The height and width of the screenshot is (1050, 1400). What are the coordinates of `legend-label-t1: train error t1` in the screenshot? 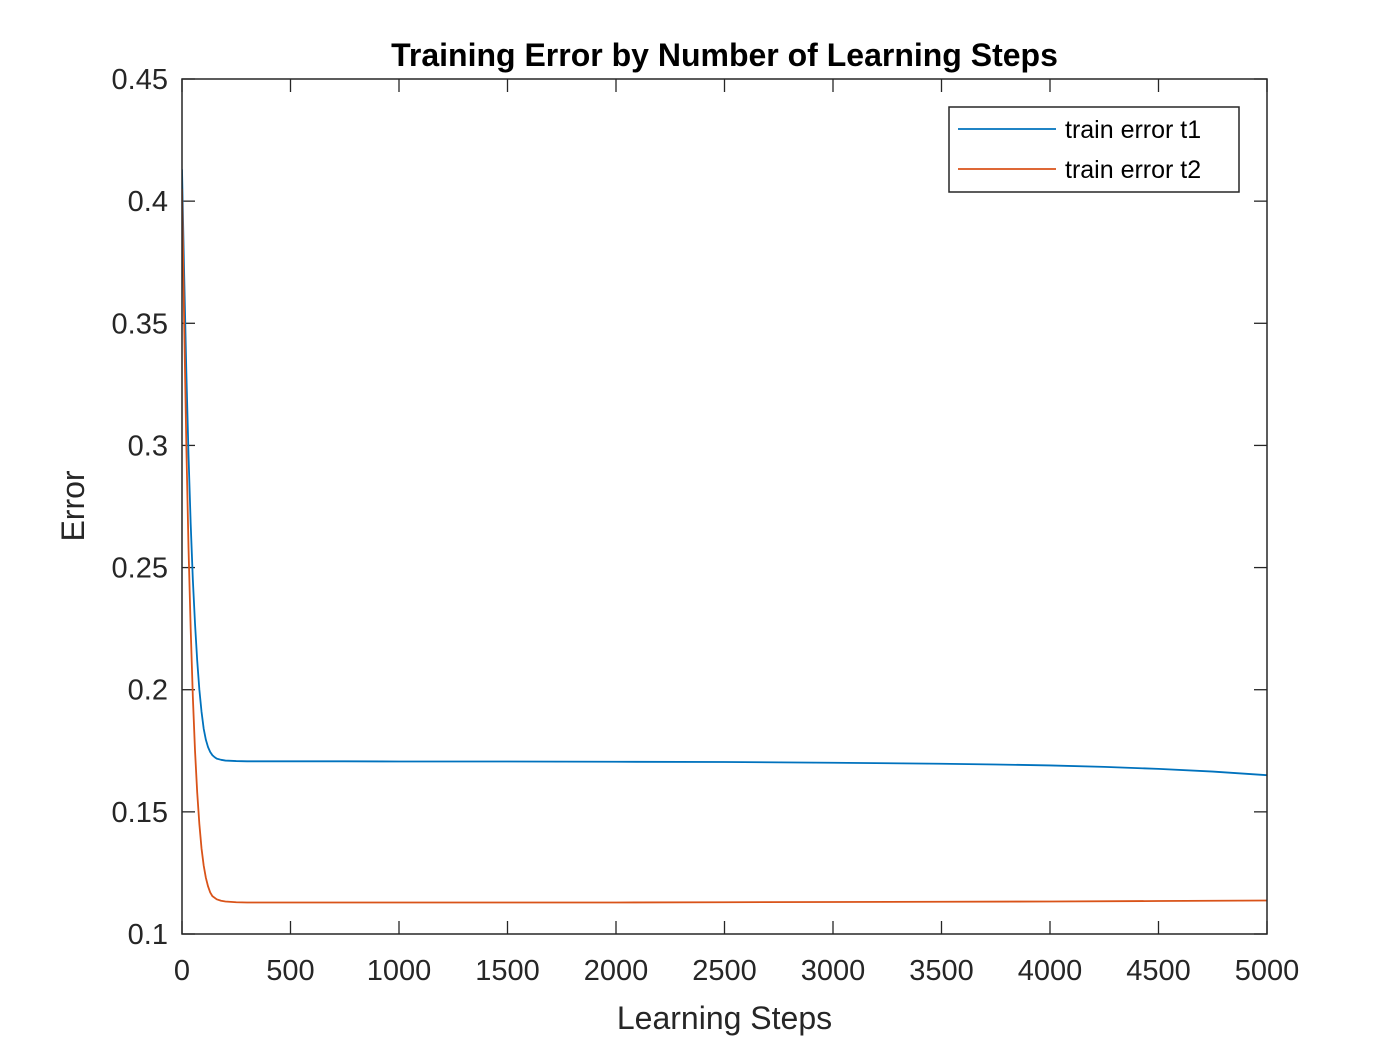 It's located at (1133, 130).